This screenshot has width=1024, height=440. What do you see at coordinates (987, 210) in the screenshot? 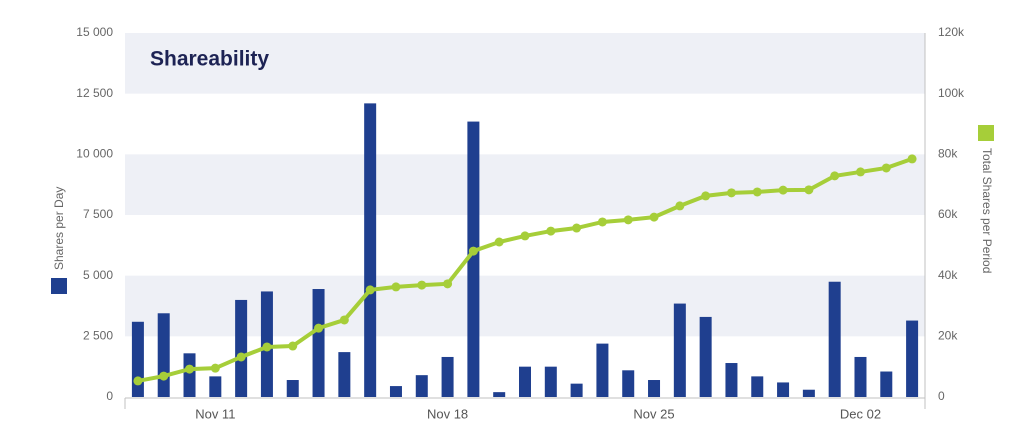
I see `legend-label: Total Shares per Period` at bounding box center [987, 210].